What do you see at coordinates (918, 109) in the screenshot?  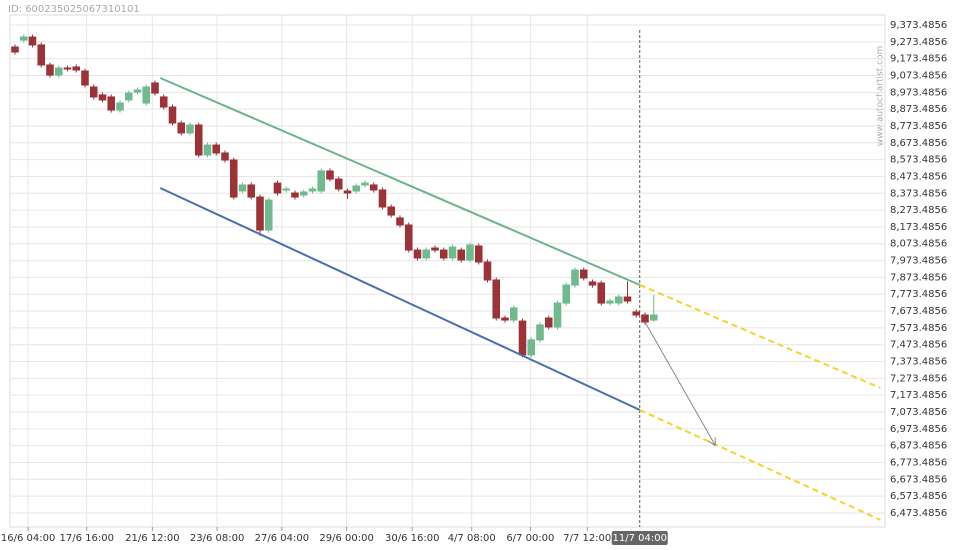 I see `y-tick-label: 8,873.4856` at bounding box center [918, 109].